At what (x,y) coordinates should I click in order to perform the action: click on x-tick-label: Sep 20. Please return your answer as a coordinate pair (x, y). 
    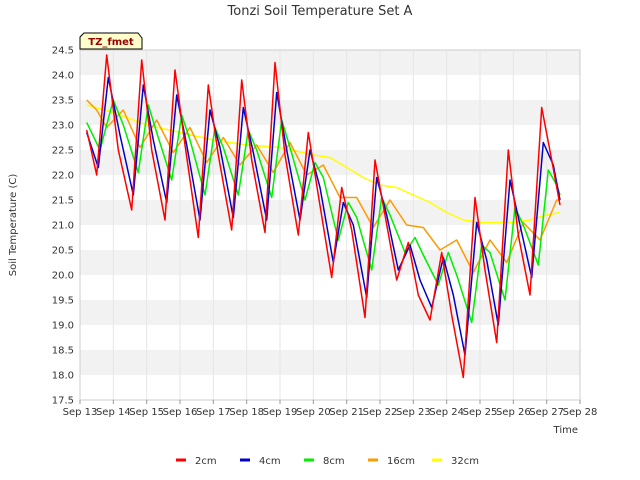
    Looking at the image, I should click on (313, 412).